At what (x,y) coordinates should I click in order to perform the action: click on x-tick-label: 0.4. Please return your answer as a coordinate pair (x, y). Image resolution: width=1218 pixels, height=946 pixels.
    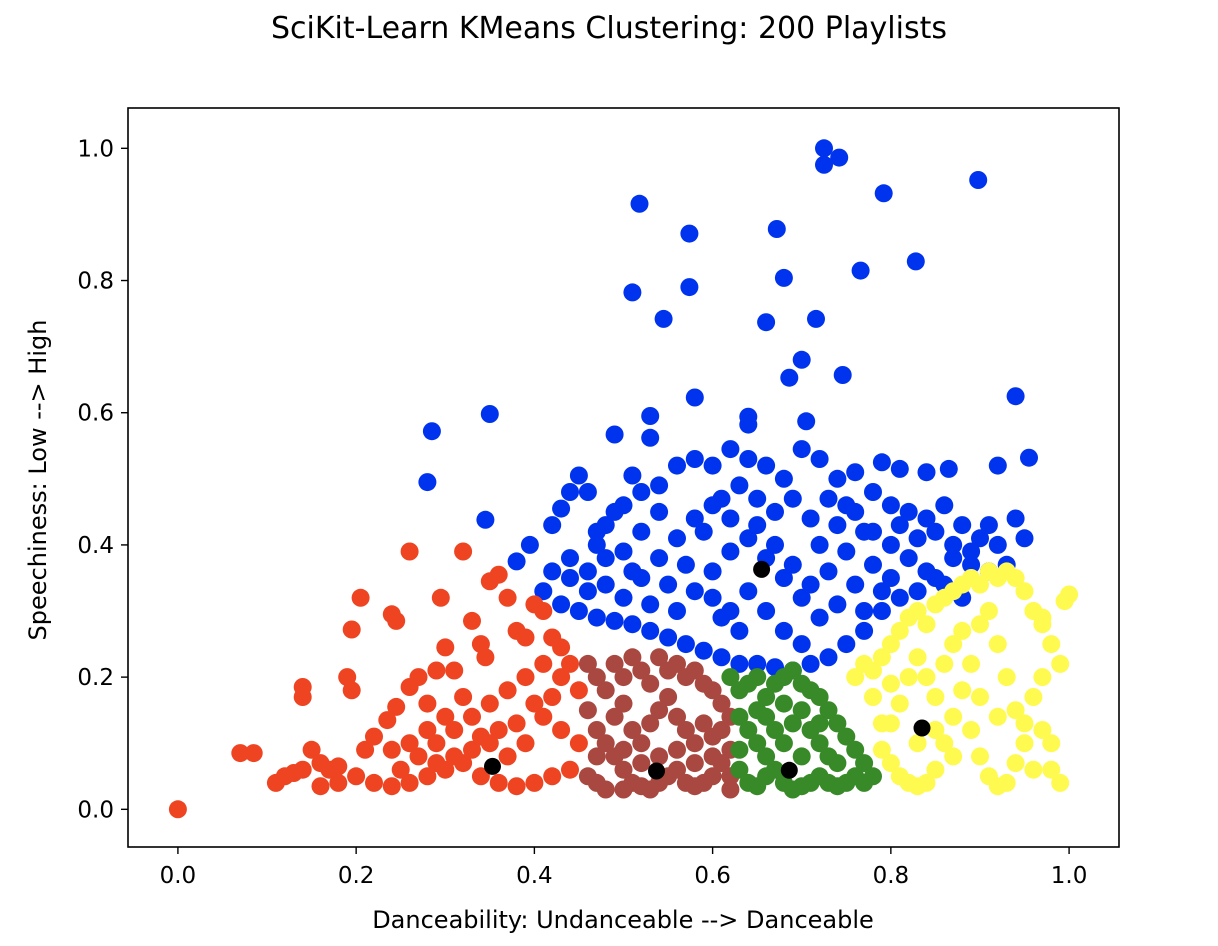
    Looking at the image, I should click on (534, 876).